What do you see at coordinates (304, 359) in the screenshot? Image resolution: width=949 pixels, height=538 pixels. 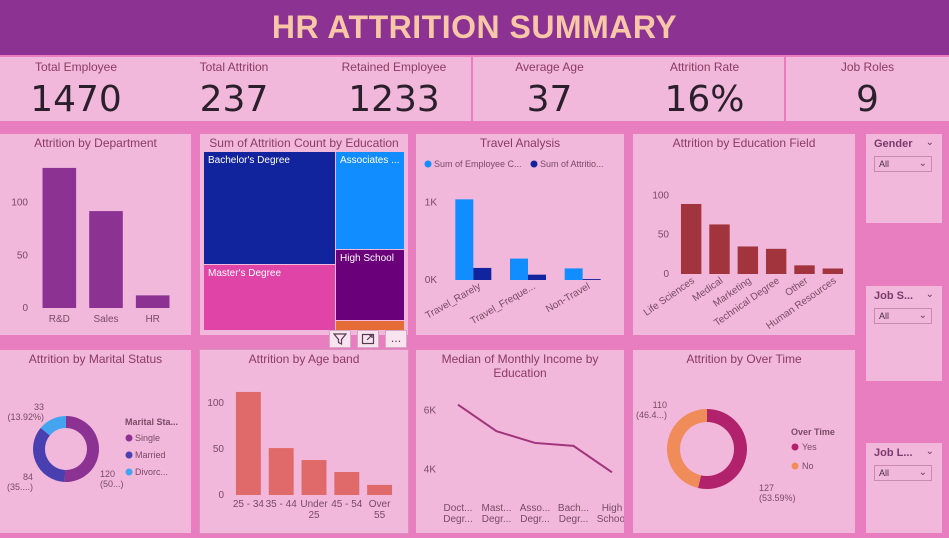 I see `panel-title: Attrition by Age band` at bounding box center [304, 359].